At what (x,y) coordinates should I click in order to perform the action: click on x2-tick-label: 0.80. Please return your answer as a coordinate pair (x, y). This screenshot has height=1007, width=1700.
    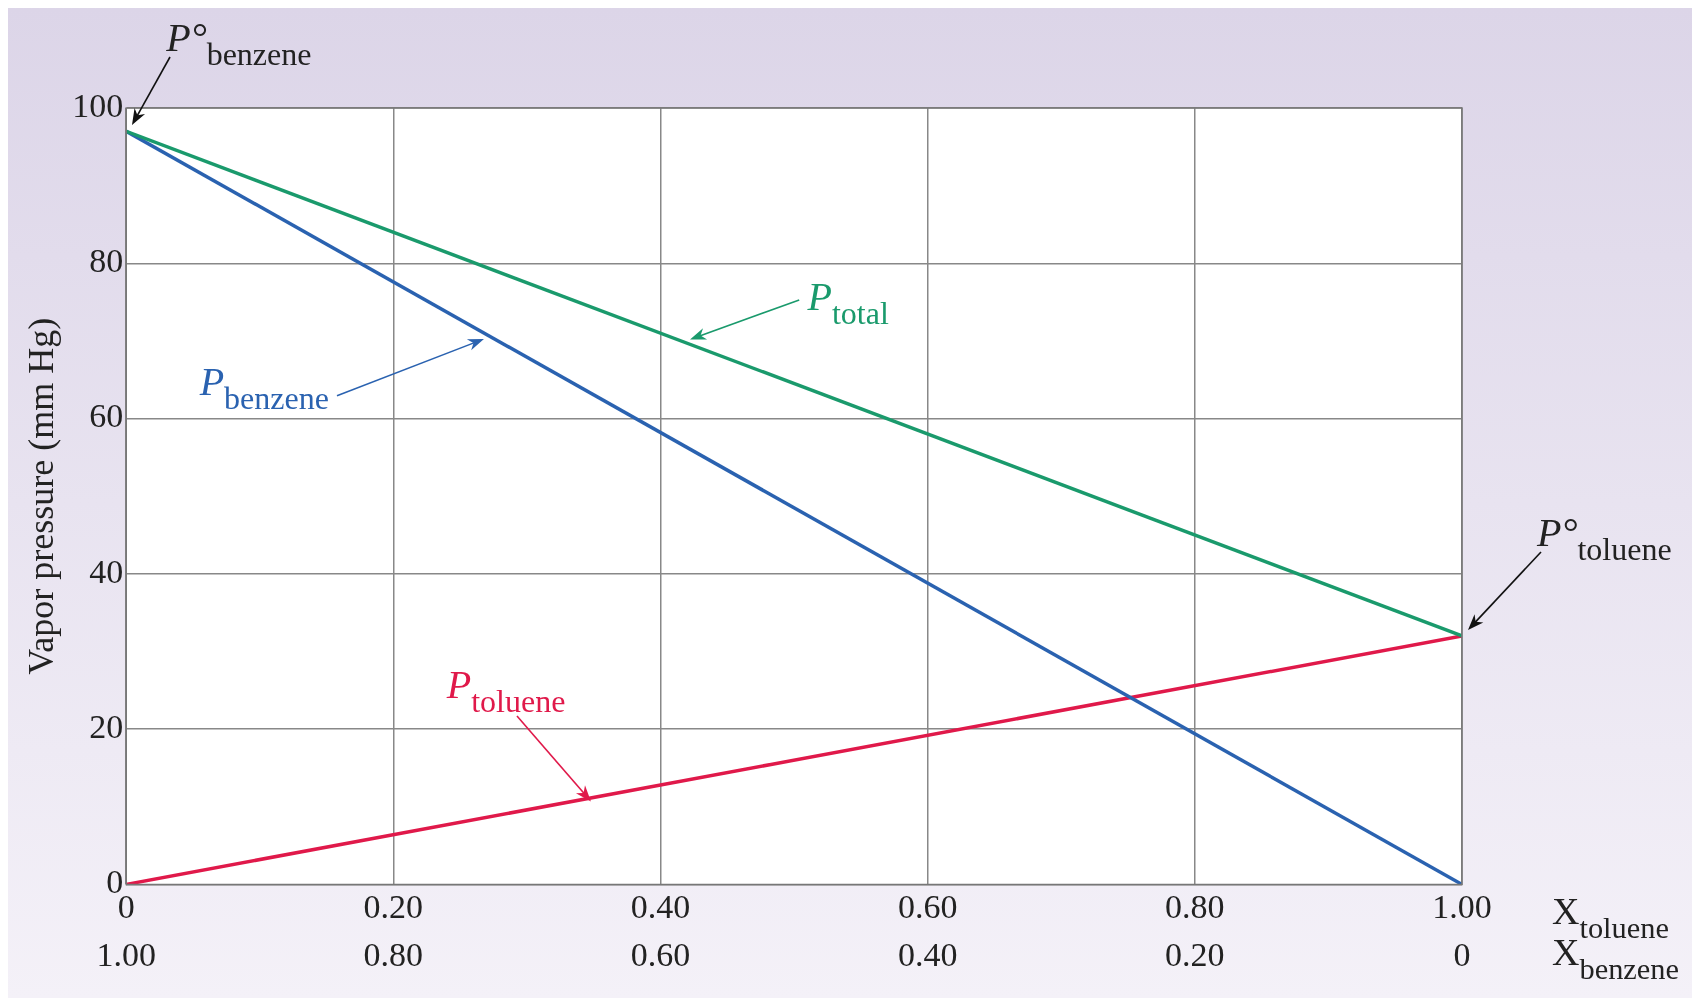
    Looking at the image, I should click on (393, 954).